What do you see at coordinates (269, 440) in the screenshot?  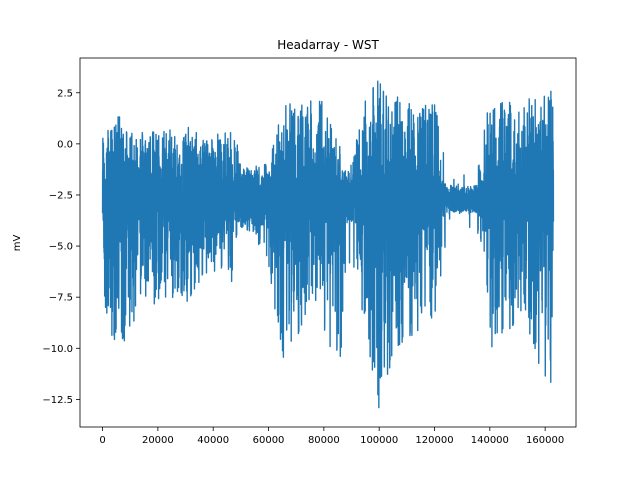 I see `x-tick-label: 60000` at bounding box center [269, 440].